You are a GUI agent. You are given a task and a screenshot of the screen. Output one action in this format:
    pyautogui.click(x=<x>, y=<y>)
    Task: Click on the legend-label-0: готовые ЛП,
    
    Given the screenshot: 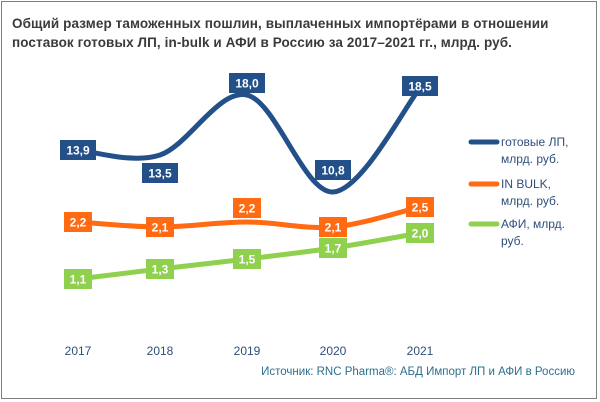 What is the action you would take?
    pyautogui.click(x=534, y=142)
    